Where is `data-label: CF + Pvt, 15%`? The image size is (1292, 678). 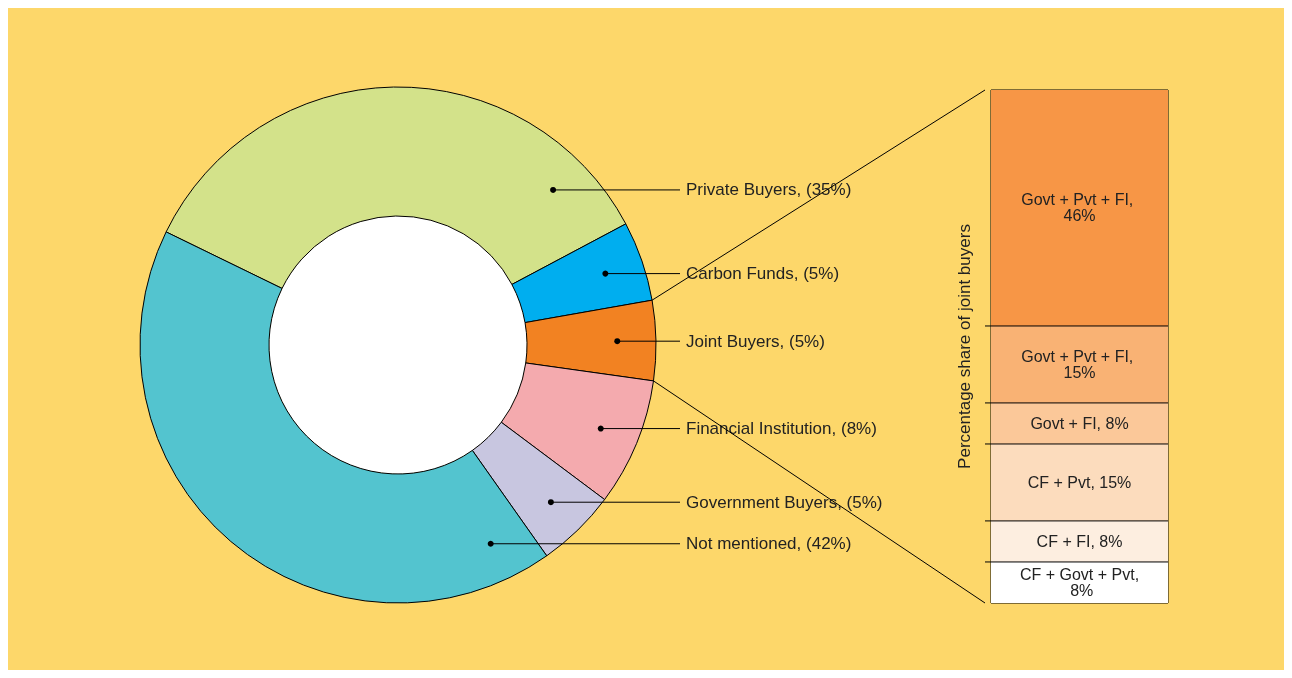
data-label: CF + Pvt, 15% is located at coordinates (1079, 482).